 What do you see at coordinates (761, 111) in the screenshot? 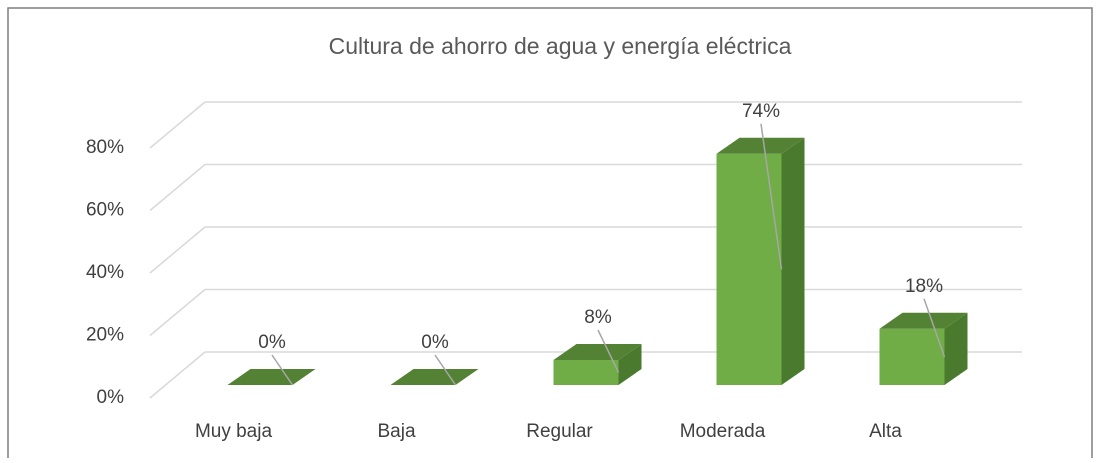
I see `data-label: 74%` at bounding box center [761, 111].